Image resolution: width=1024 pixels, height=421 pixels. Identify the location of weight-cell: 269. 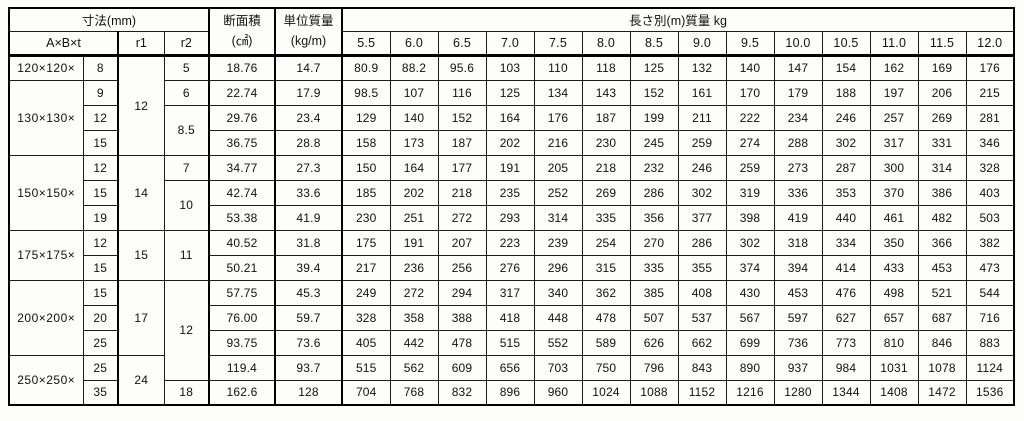
(606, 192).